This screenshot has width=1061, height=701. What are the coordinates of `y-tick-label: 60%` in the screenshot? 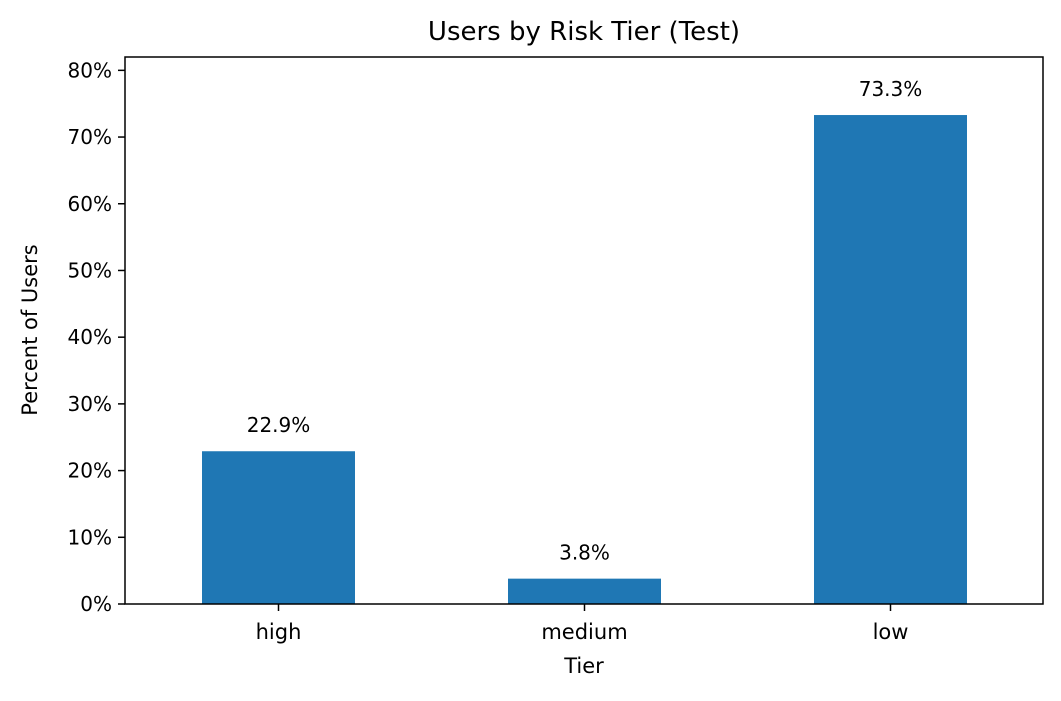 It's located at (90, 204).